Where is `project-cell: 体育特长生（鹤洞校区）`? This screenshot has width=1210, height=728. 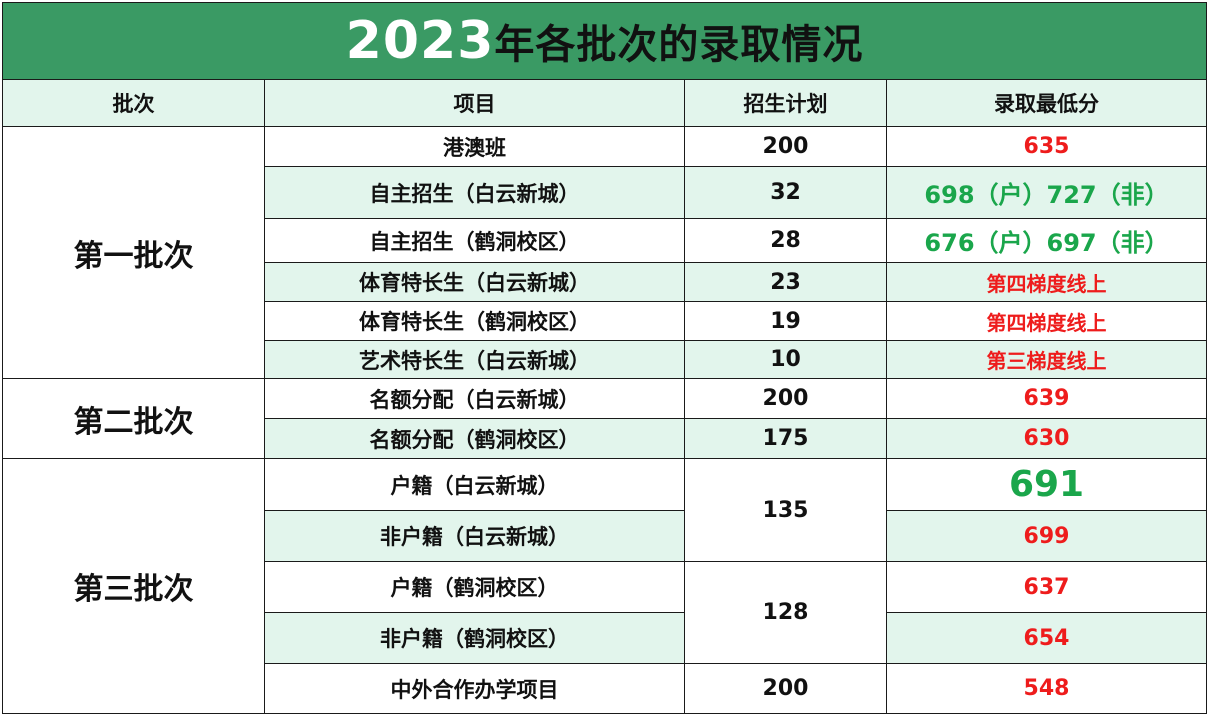 project-cell: 体育特长生（鹤洞校区） is located at coordinates (474, 321).